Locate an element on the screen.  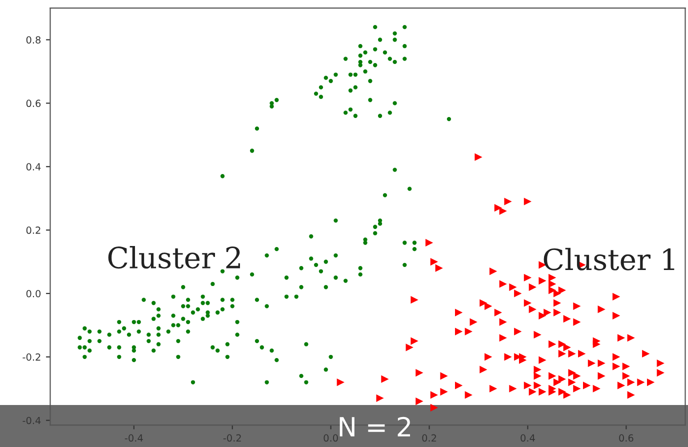
annotation: Cluster 2 is located at coordinates (174, 257).